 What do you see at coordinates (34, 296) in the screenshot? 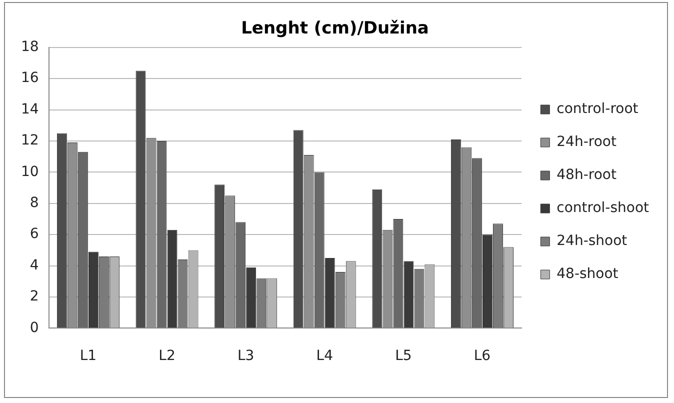
I see `y-tick-label: 2` at bounding box center [34, 296].